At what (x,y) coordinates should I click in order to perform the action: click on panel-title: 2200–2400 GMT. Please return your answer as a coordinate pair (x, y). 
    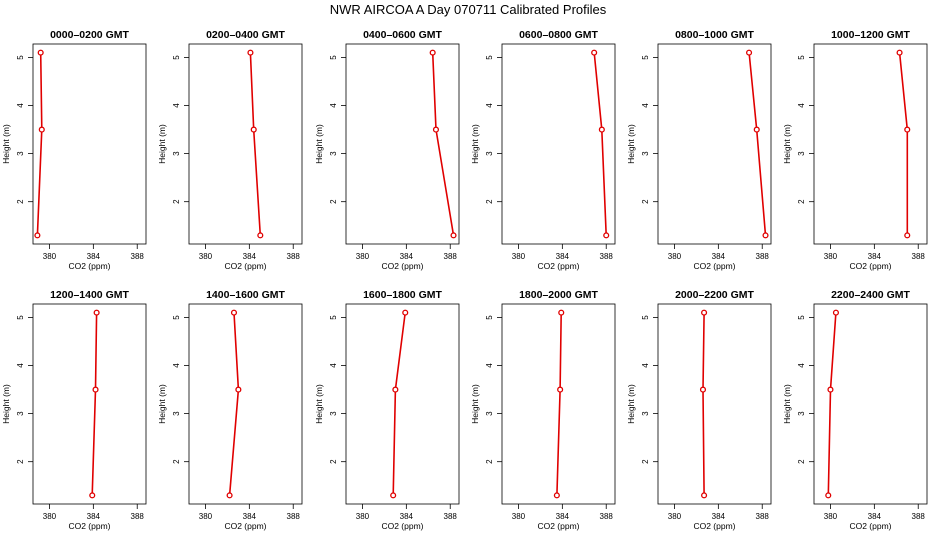
    Looking at the image, I should click on (870, 295).